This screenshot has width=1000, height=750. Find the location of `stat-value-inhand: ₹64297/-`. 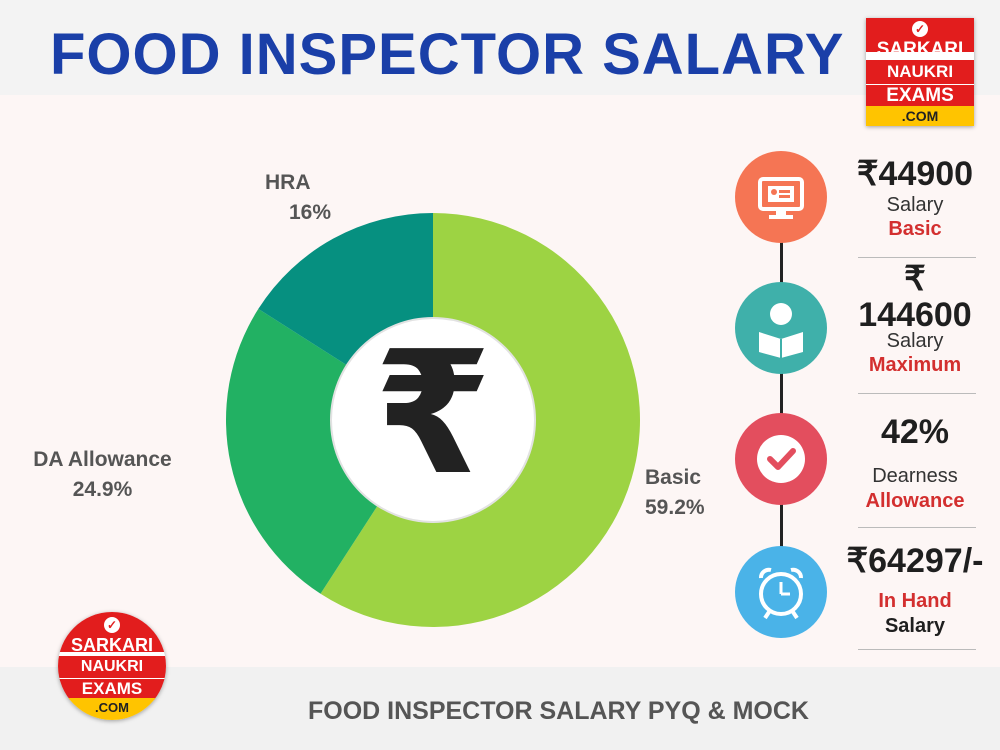

stat-value-inhand: ₹64297/- is located at coordinates (915, 561).